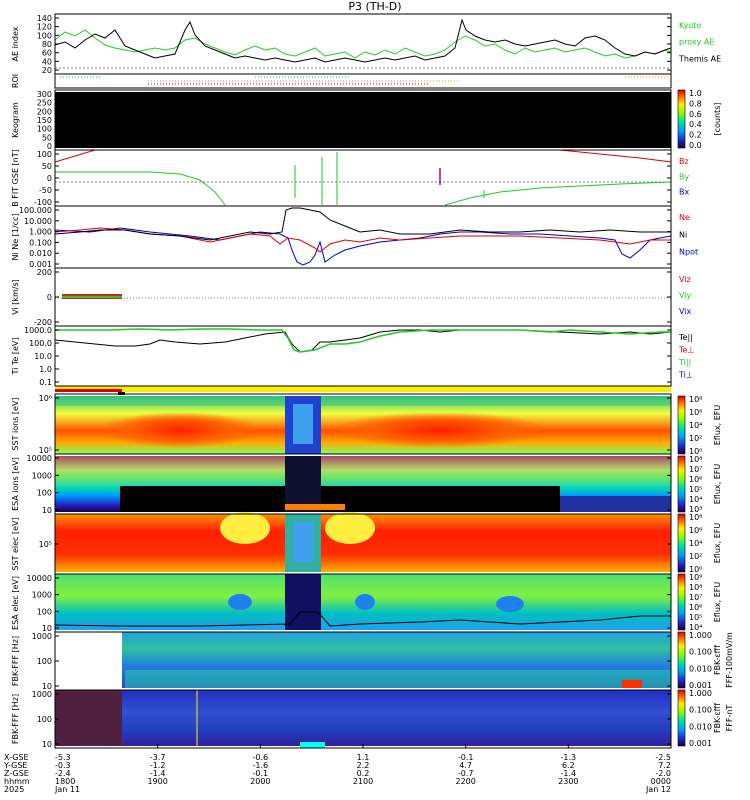 The width and height of the screenshot is (750, 800). I want to click on xaxis-tick-label: 1800, so click(65, 781).